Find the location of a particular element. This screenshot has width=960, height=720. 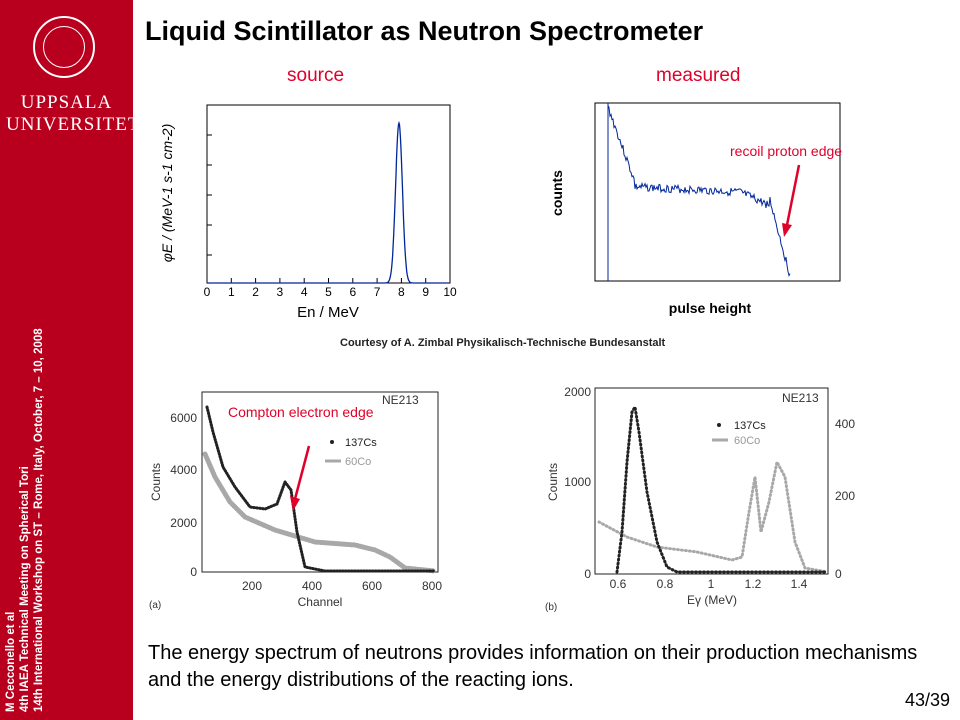

source-xtick-label: 3 is located at coordinates (280, 292).